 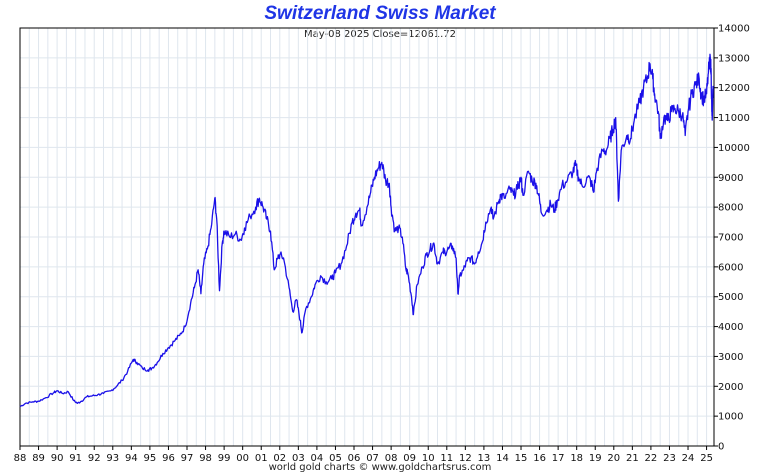 What do you see at coordinates (298, 458) in the screenshot?
I see `x-tick-label: 03` at bounding box center [298, 458].